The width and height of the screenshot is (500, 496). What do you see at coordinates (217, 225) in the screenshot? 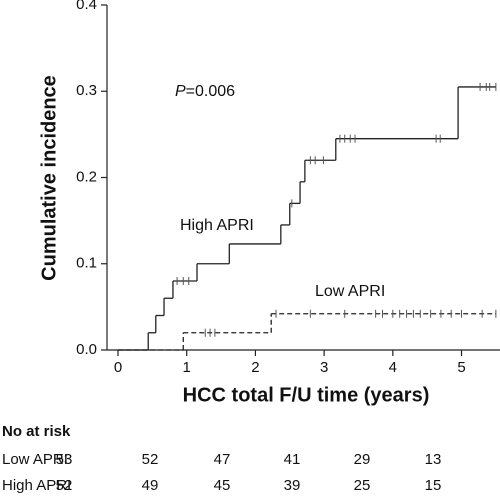
I see `series-label: High APRI` at bounding box center [217, 225].